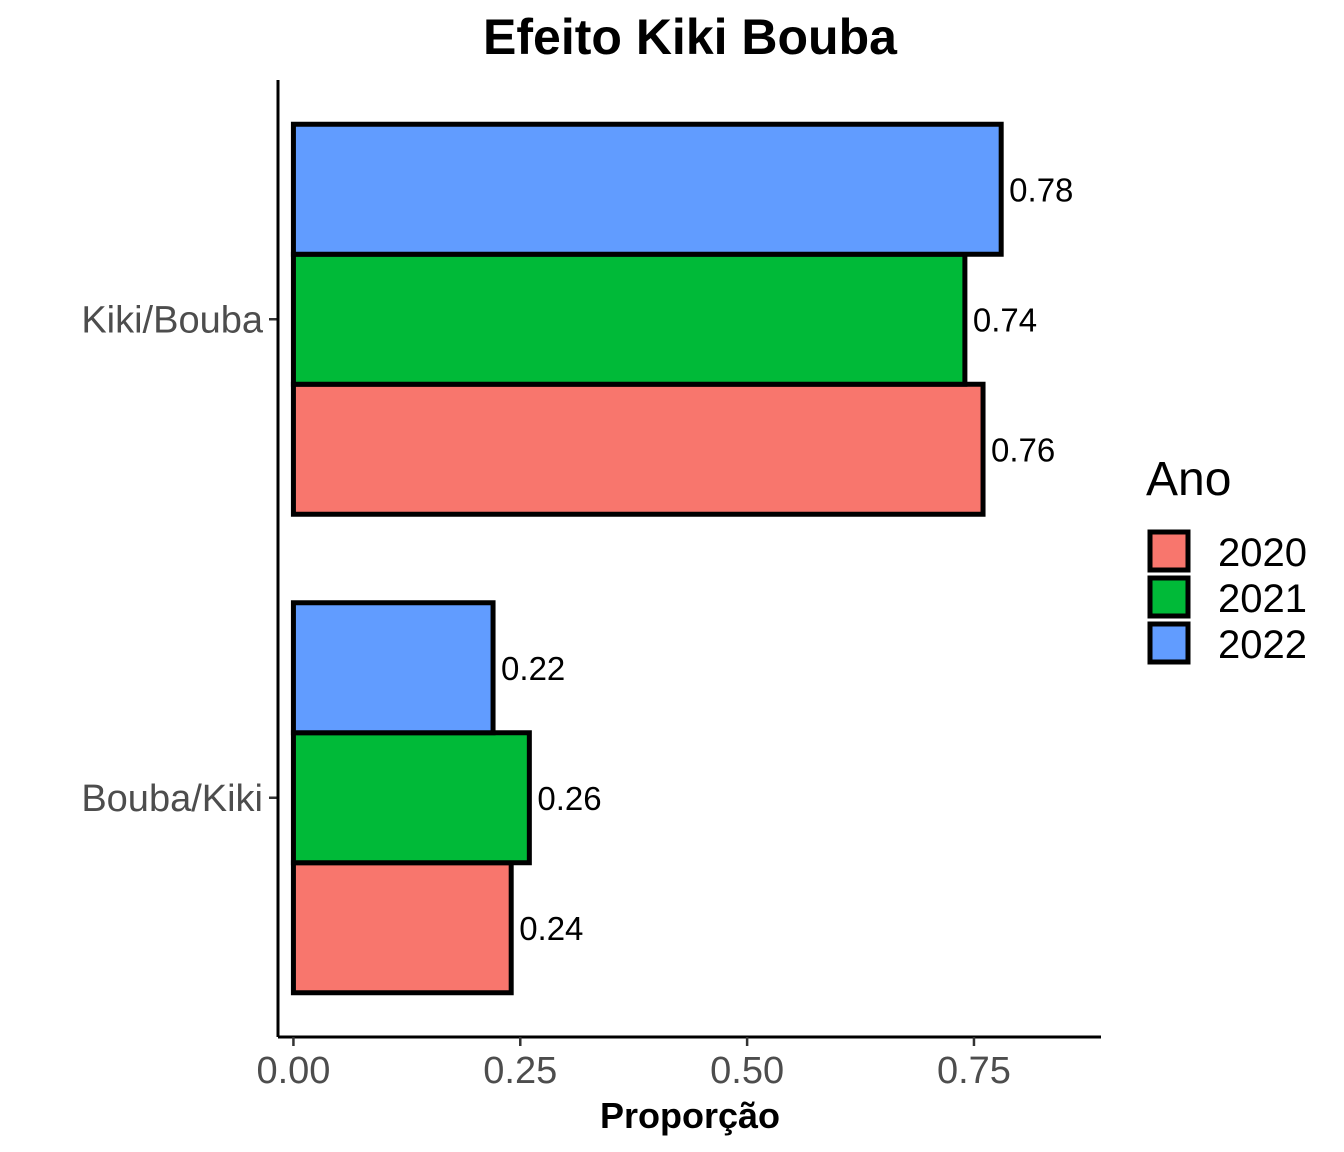 The width and height of the screenshot is (1344, 1152). What do you see at coordinates (533, 668) in the screenshot?
I see `data-label: 0.22` at bounding box center [533, 668].